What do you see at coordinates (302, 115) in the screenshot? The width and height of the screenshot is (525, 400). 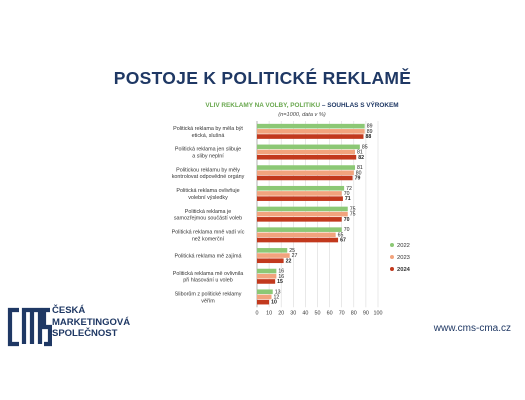 I see `chart-subtitle: (n=1000, data v %)` at bounding box center [302, 115].